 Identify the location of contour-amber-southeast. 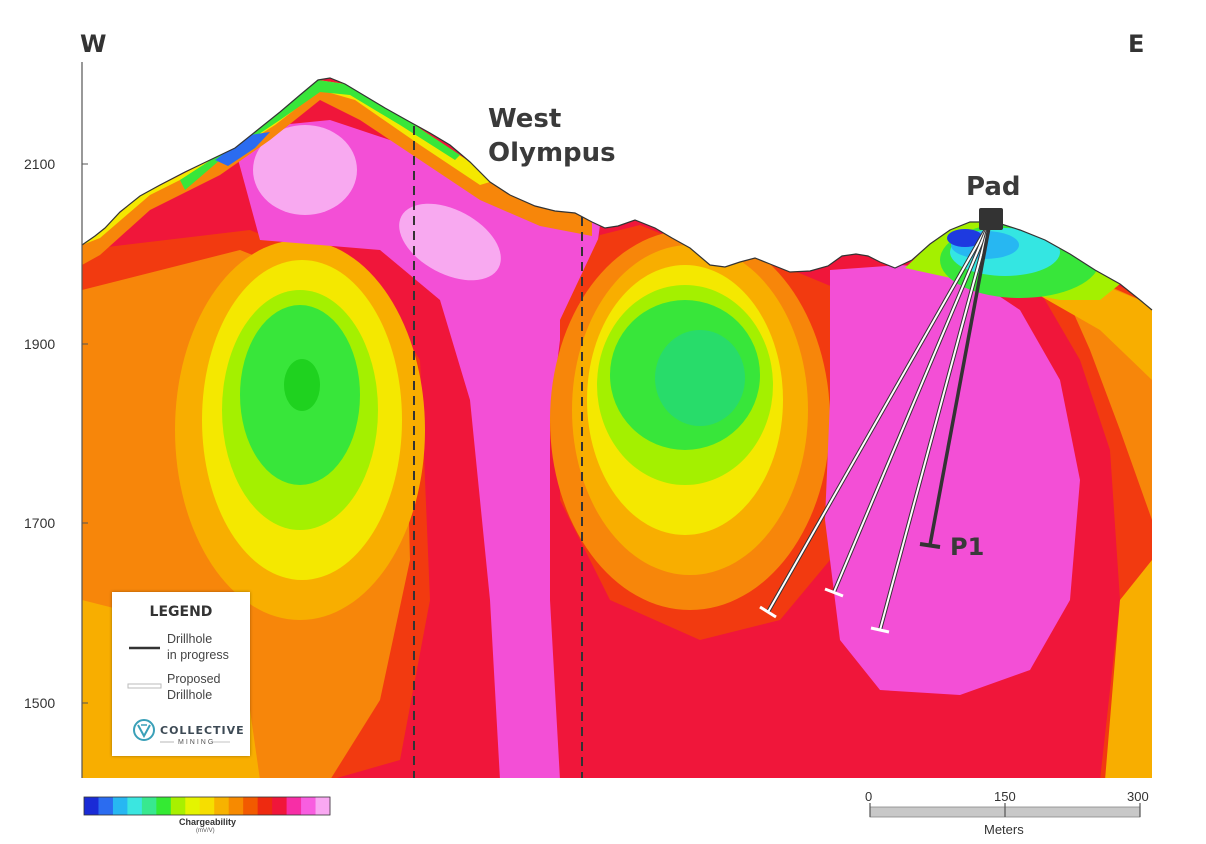
(1128, 669).